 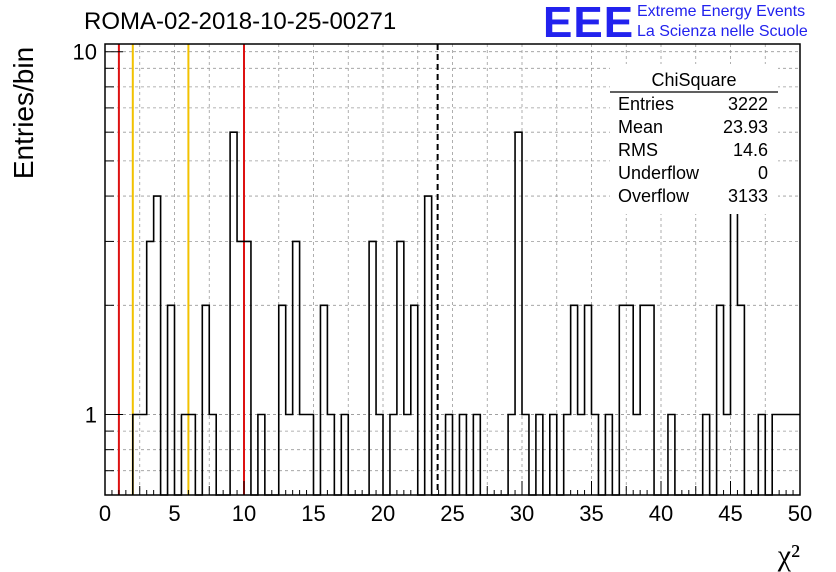 I want to click on stat-value-overflow: 3133, so click(x=748, y=196).